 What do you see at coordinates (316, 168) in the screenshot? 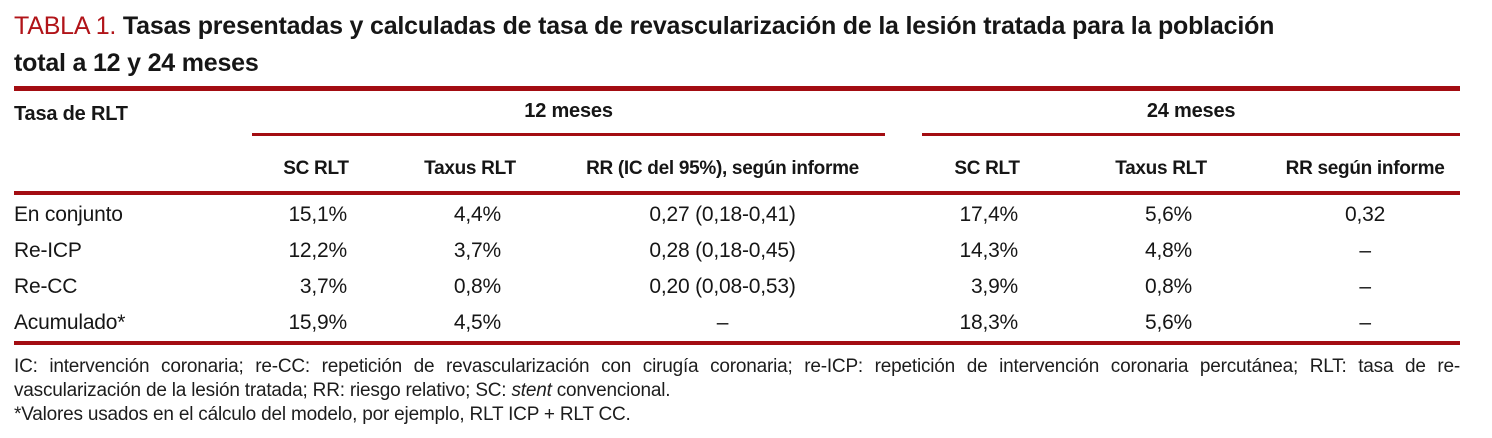
I see `column-header-sc-rlt-12m: SC RLT` at bounding box center [316, 168].